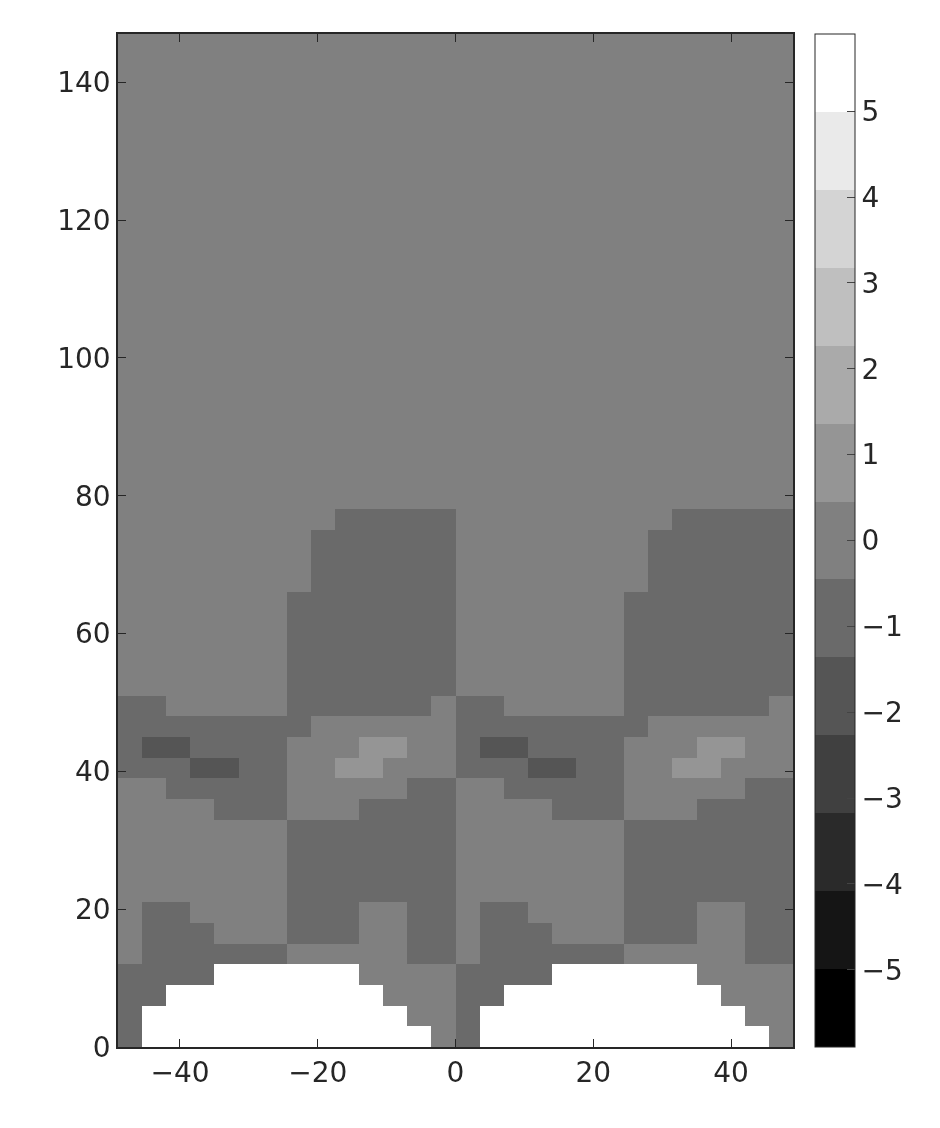 Image resolution: width=940 pixels, height=1128 pixels. Describe the element at coordinates (93, 909) in the screenshot. I see `y-tick-label: 20` at that location.